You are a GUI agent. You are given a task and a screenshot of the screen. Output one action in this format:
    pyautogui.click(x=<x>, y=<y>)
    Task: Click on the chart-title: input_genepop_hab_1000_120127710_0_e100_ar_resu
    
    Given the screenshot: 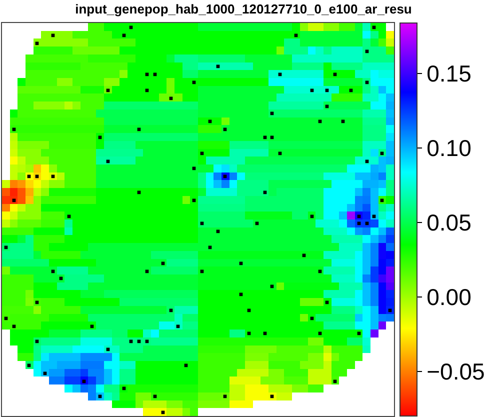 What is the action you would take?
    pyautogui.click(x=243, y=9)
    